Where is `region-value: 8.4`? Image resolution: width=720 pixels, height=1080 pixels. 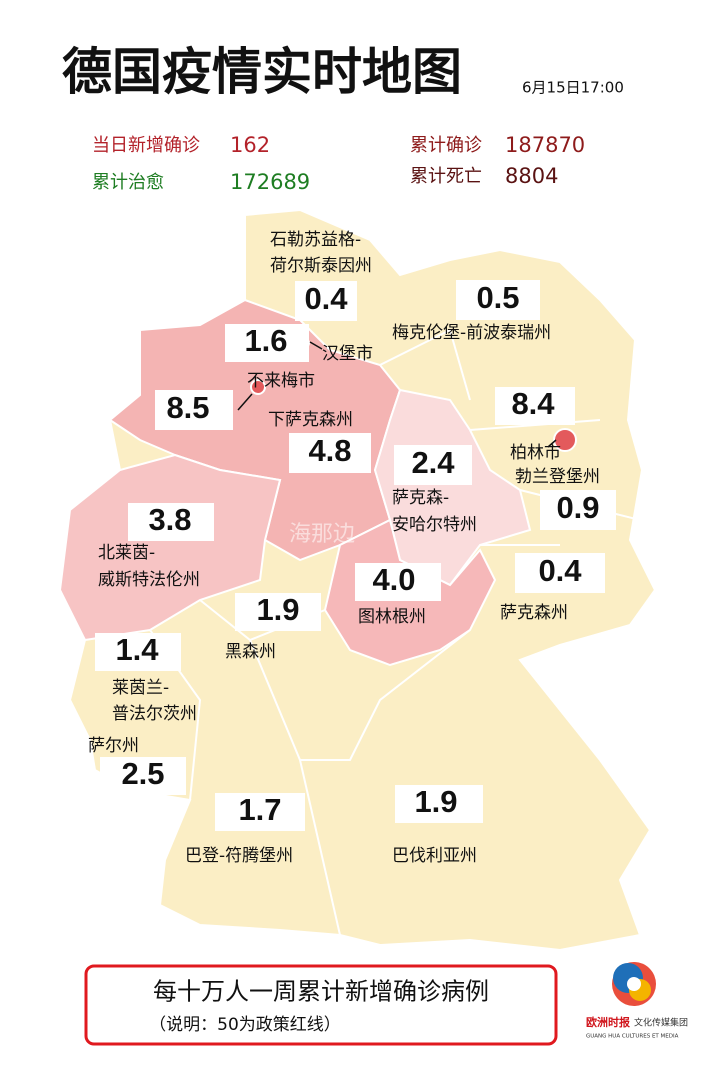 region-value: 8.4 is located at coordinates (533, 403).